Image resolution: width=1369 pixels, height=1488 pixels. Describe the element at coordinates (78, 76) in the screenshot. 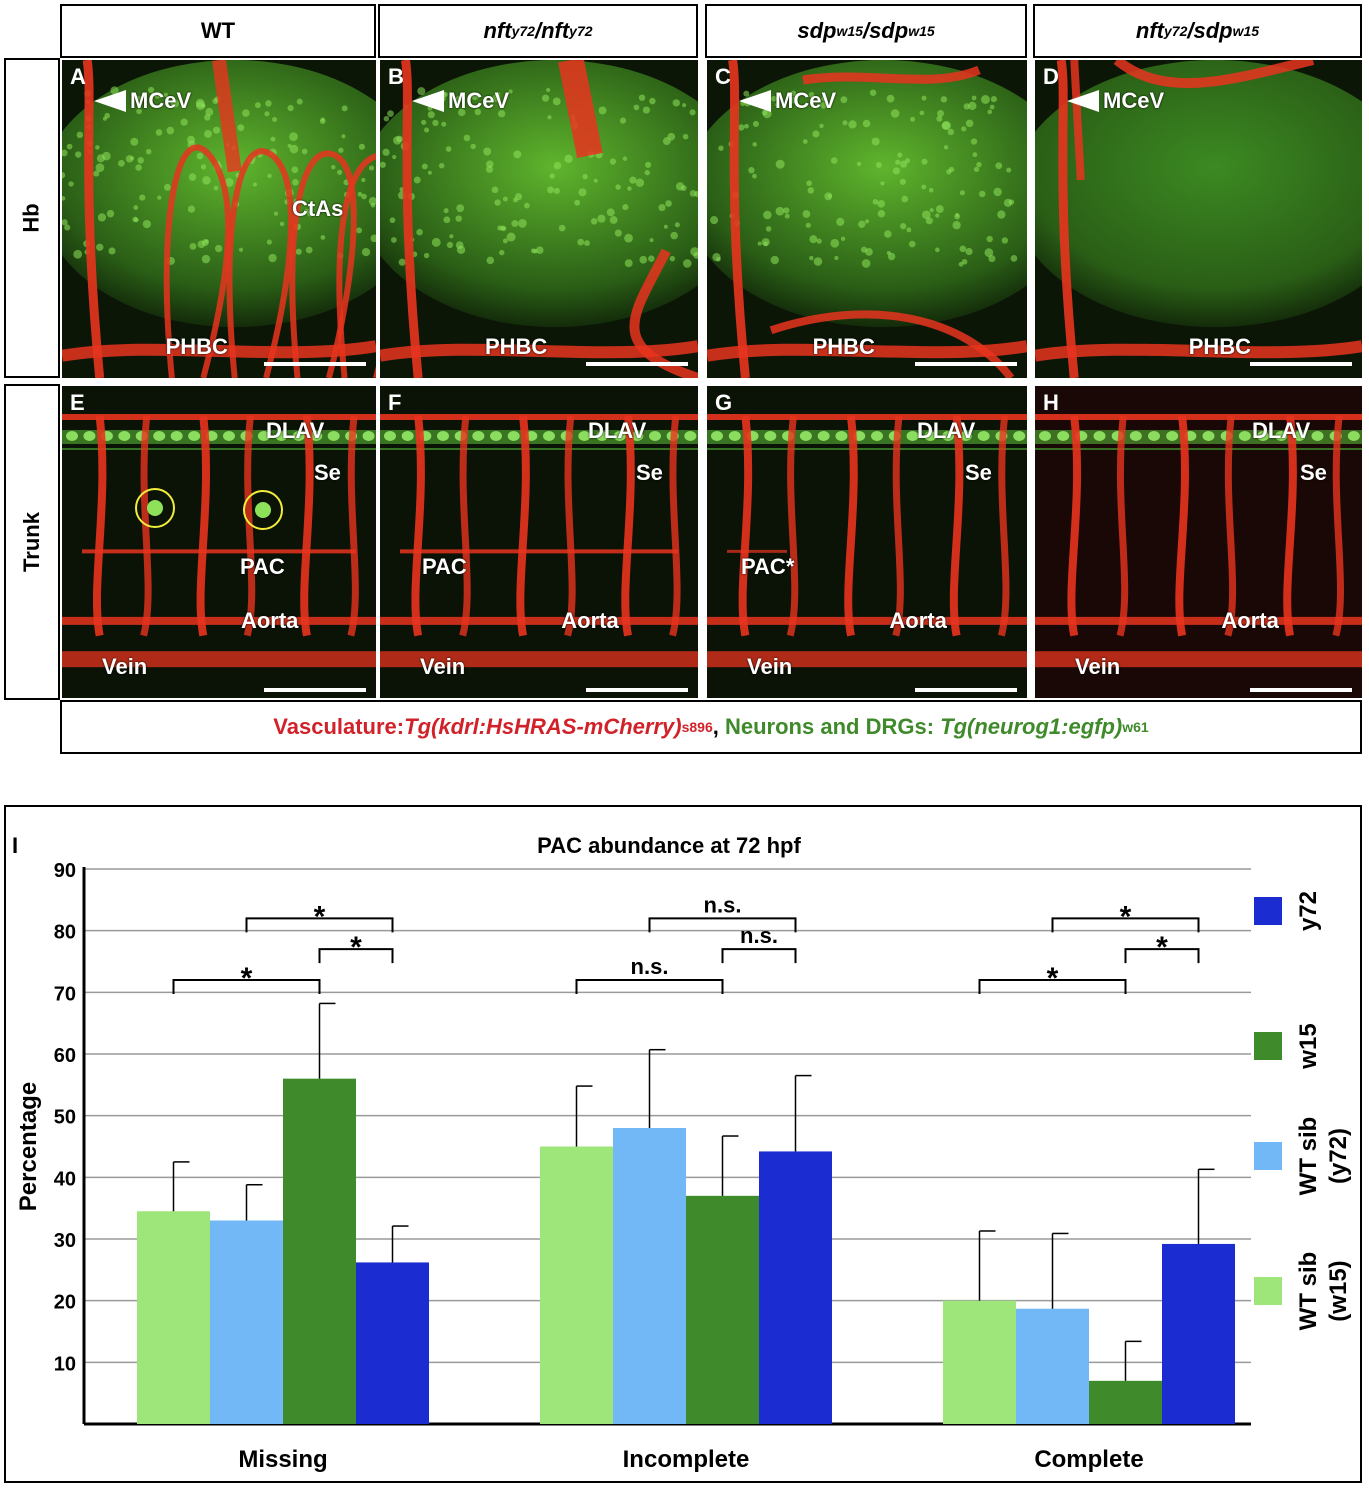

I see `panel-letter: A` at that location.